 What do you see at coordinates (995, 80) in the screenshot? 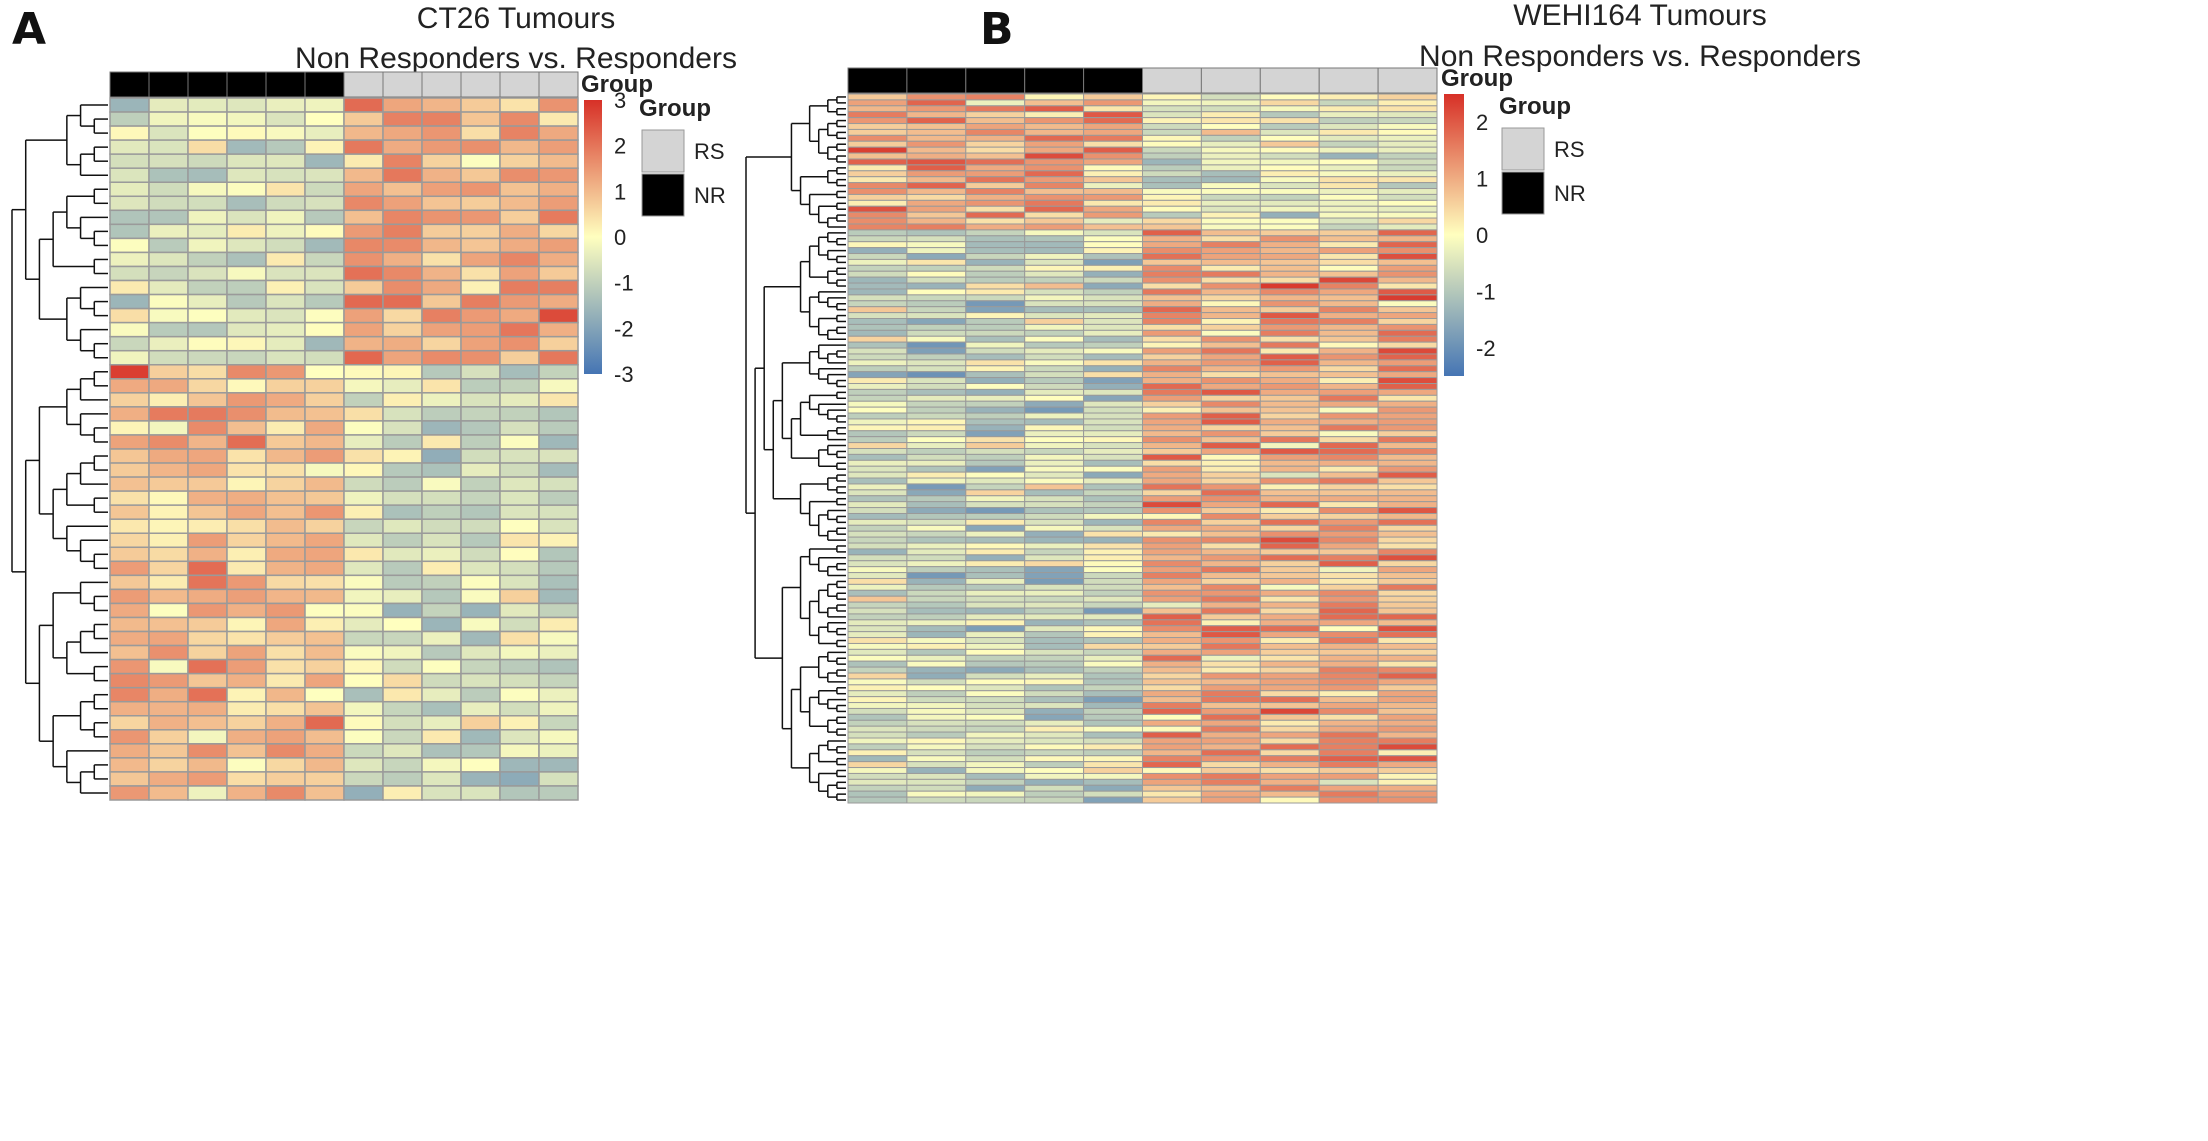
I see `group-annotation-cell` at bounding box center [995, 80].